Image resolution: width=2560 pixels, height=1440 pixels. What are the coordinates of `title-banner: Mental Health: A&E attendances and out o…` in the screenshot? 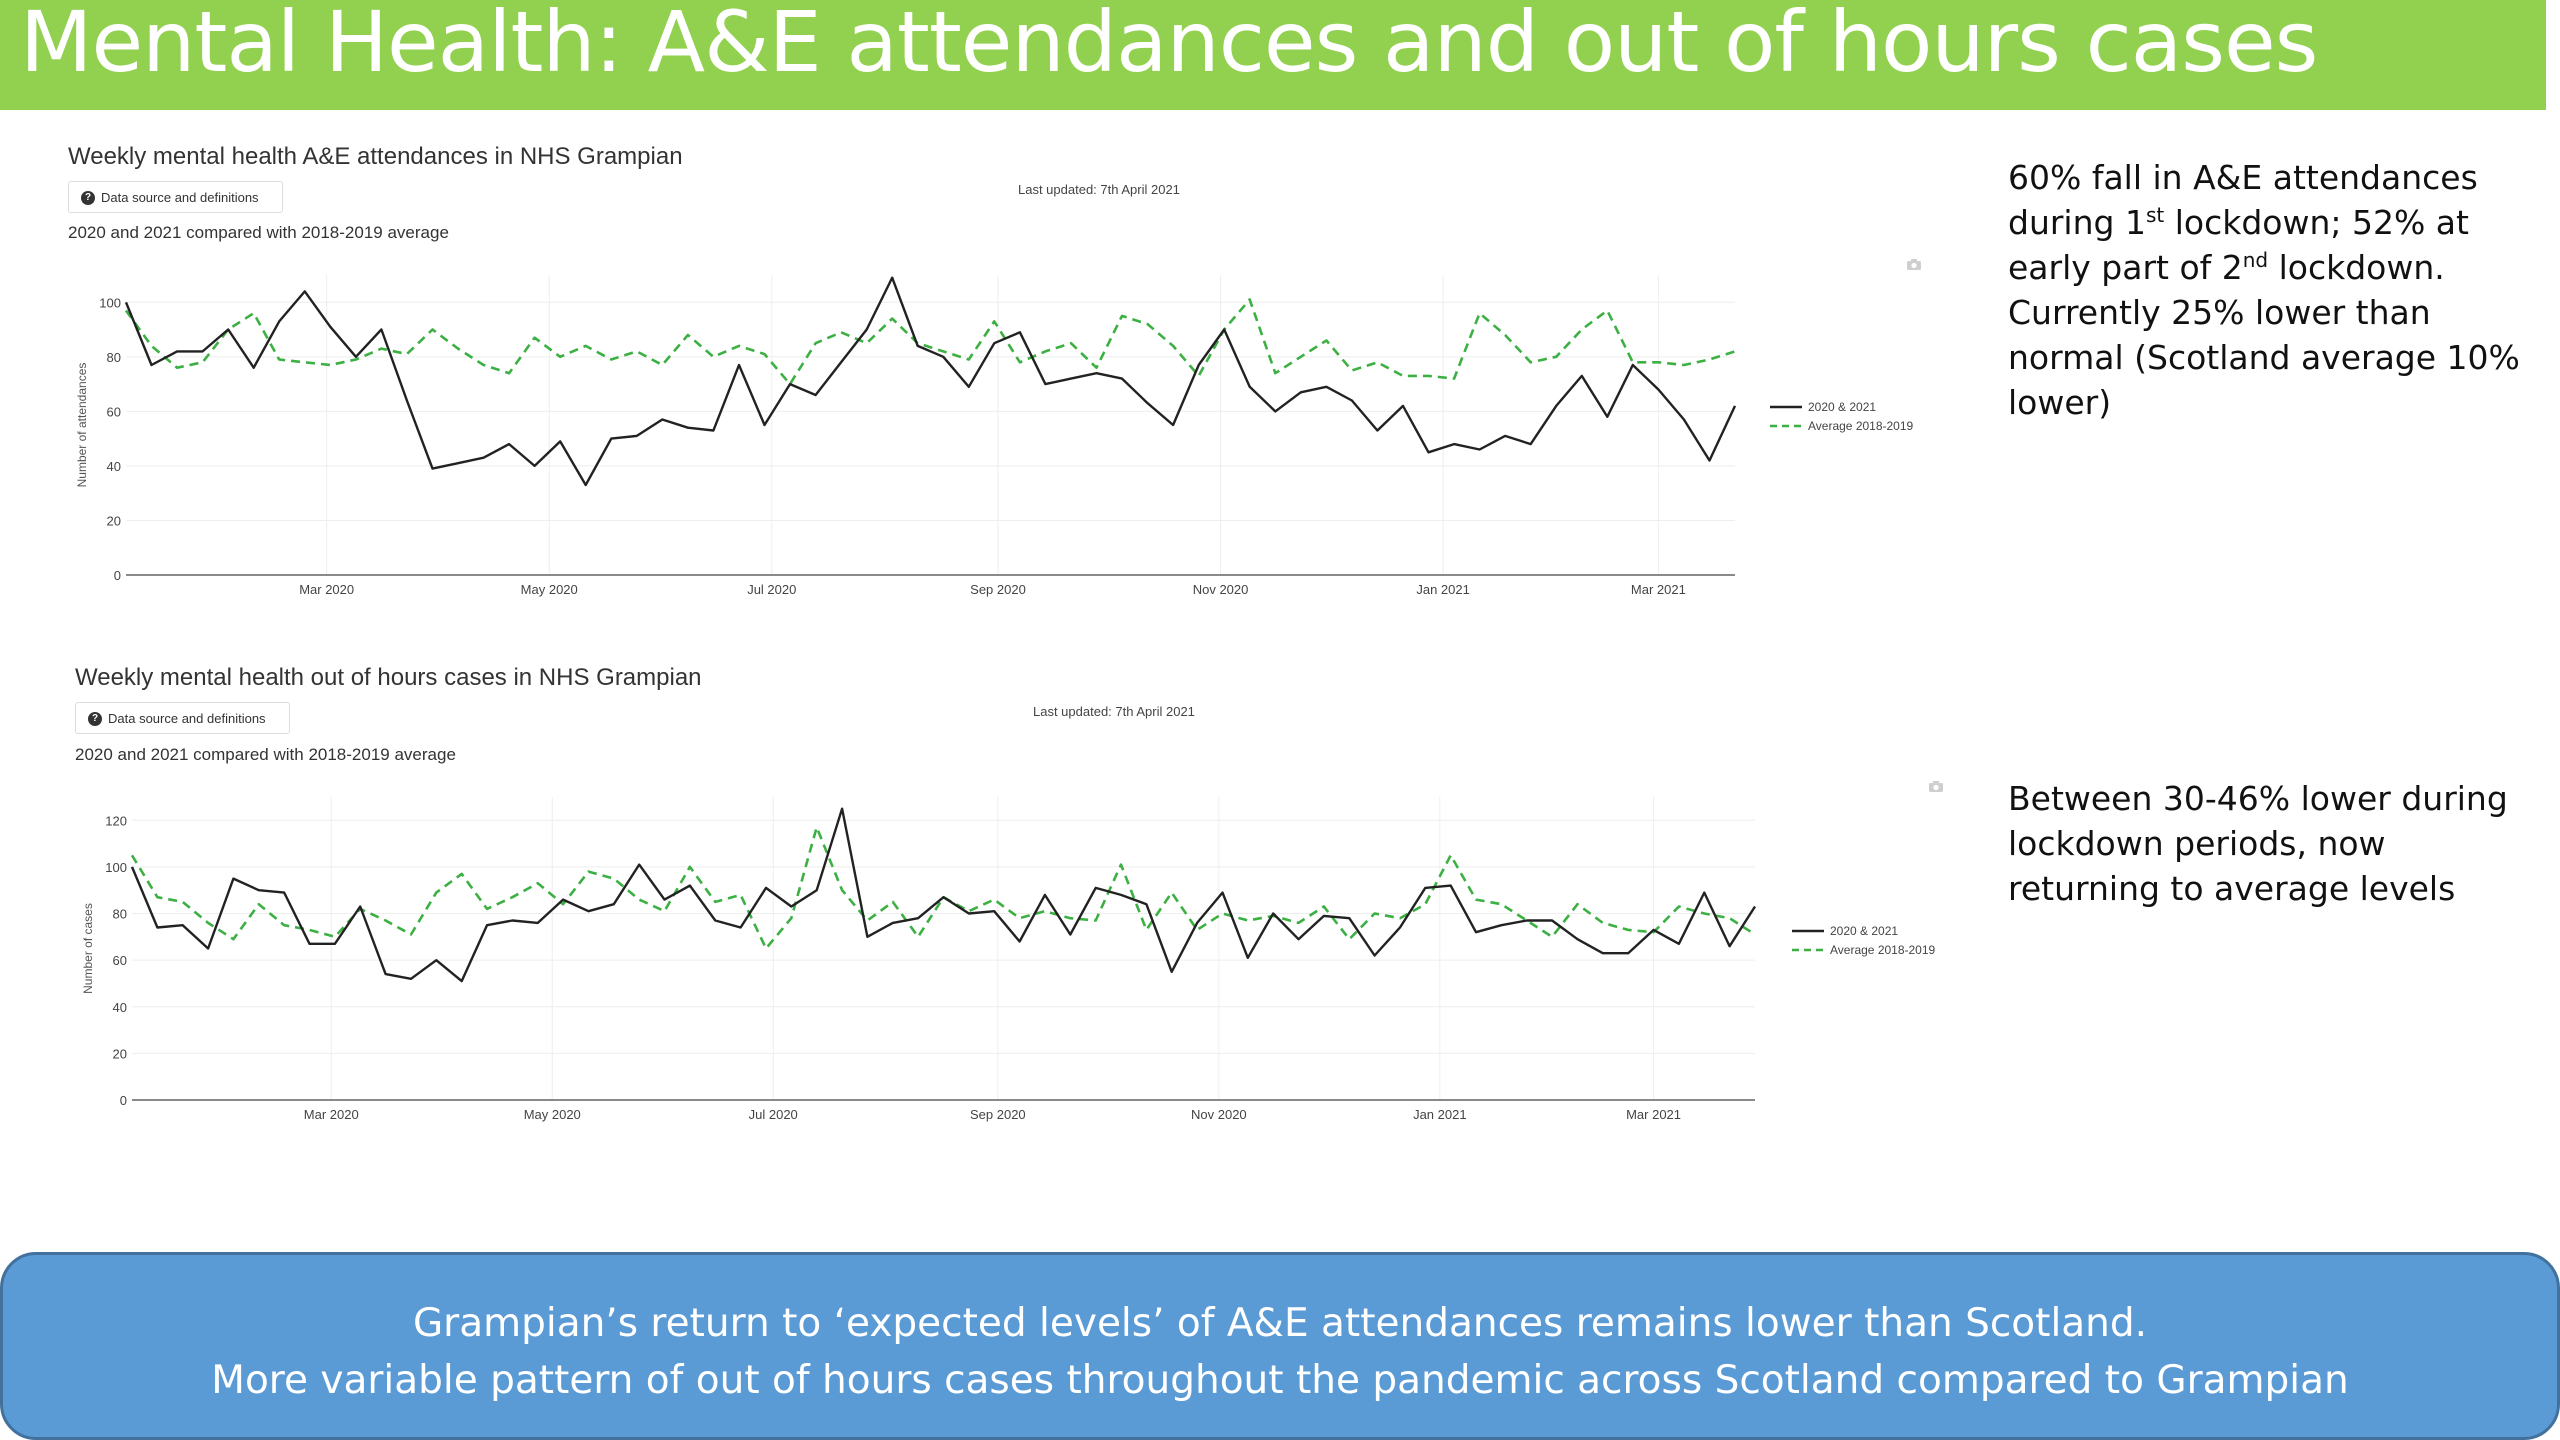 It's located at (1273, 55).